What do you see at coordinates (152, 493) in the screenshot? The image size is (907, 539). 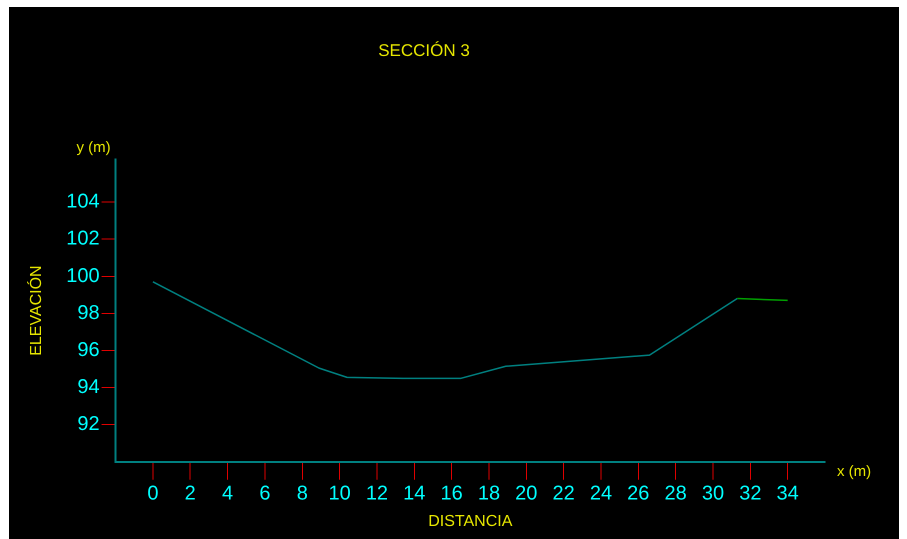 I see `x-tick-label: 0` at bounding box center [152, 493].